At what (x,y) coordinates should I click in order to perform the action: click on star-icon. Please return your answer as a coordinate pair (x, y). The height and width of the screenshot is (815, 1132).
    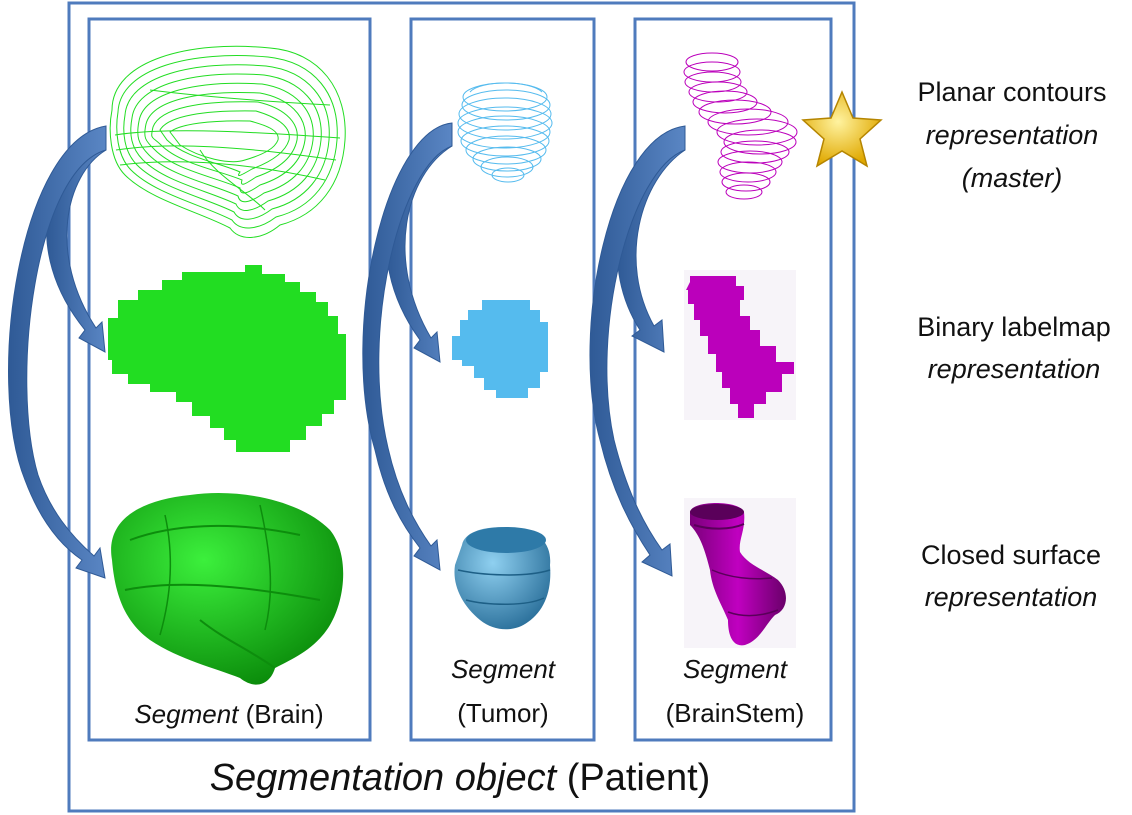
    Looking at the image, I should click on (842, 129).